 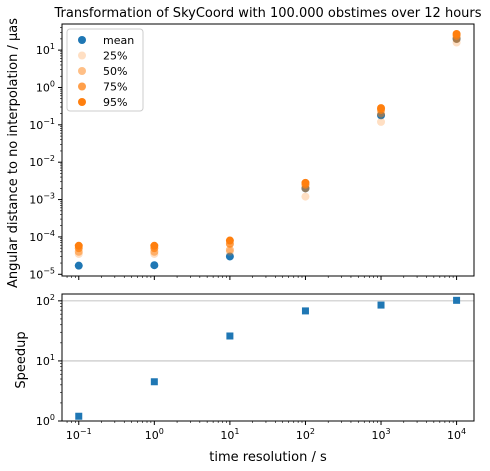 I want to click on legend-label-1: 25%, so click(x=115, y=56).